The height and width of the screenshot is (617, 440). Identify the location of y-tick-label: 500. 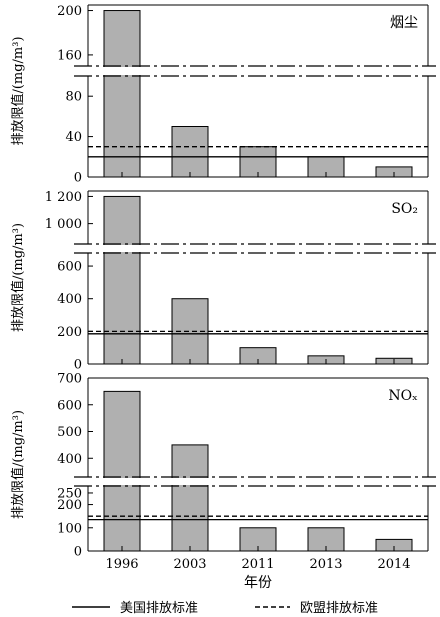
(69, 432).